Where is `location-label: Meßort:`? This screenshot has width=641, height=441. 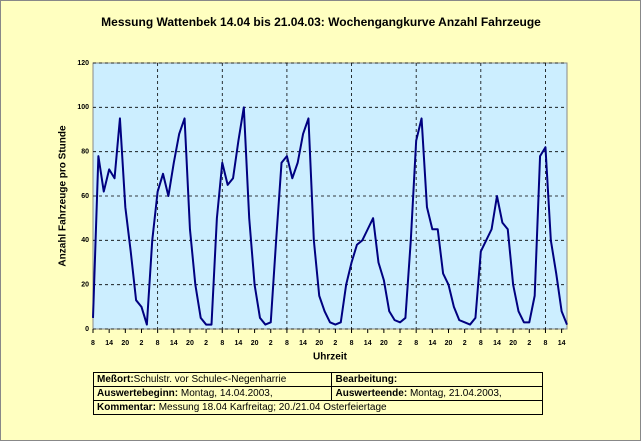 location-label: Meßort: is located at coordinates (115, 379).